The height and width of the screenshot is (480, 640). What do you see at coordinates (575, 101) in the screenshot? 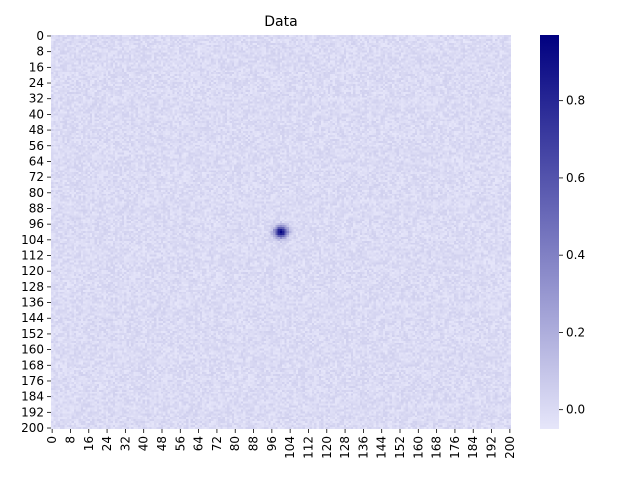
I see `colorbar-tick-label: 0.8` at bounding box center [575, 101].